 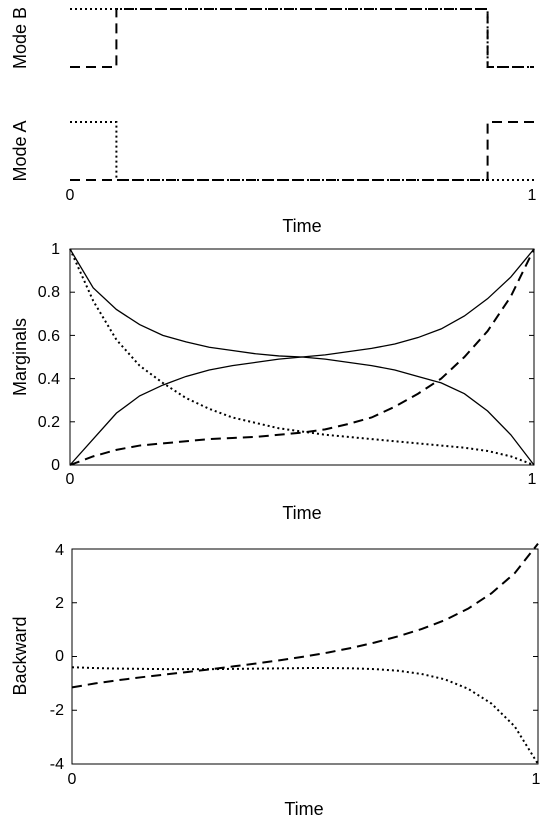 I want to click on backward-xtick-1: 1, so click(x=536, y=779).